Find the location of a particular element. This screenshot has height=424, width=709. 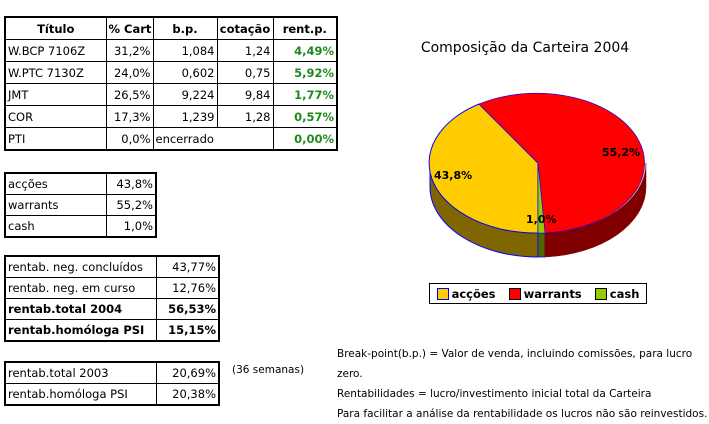

cell-bp: 1,239 is located at coordinates (185, 116).